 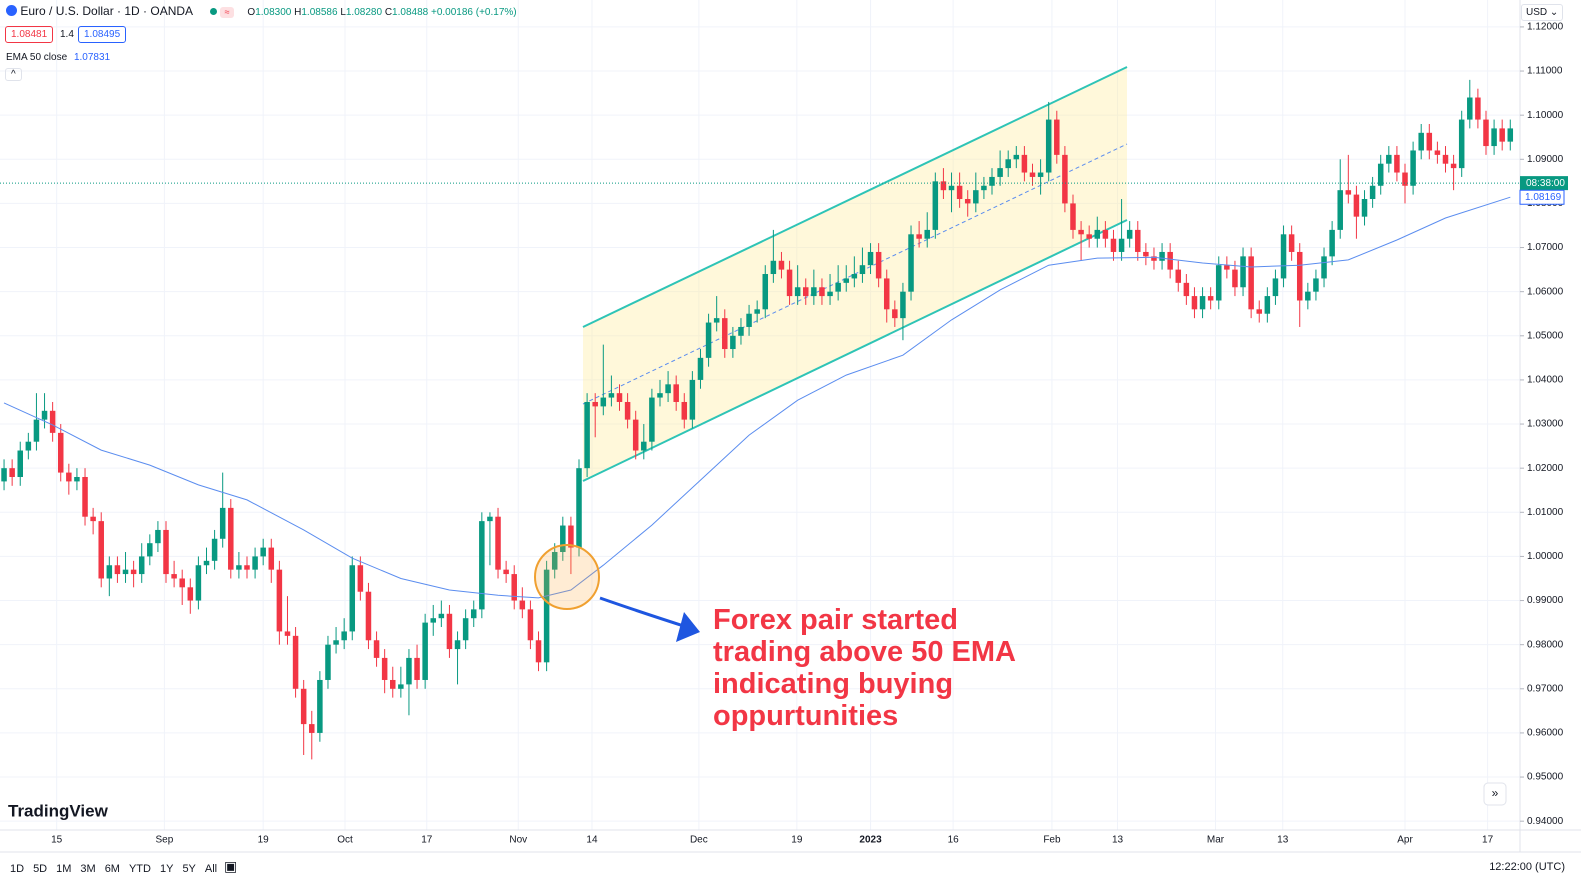 I want to click on x-tick-label: 17, so click(x=427, y=840).